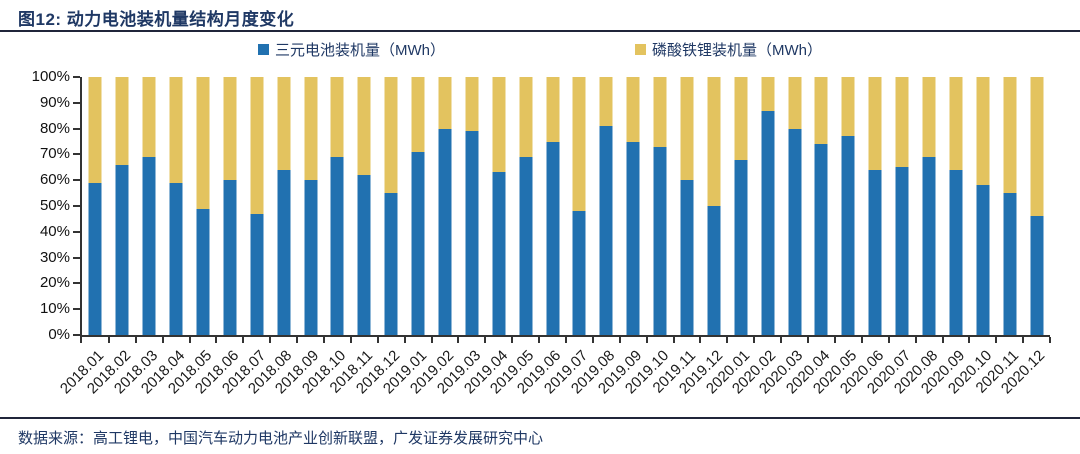 The image size is (1080, 454). I want to click on bar-cell-2018.10: 2018.10, so click(325, 237).